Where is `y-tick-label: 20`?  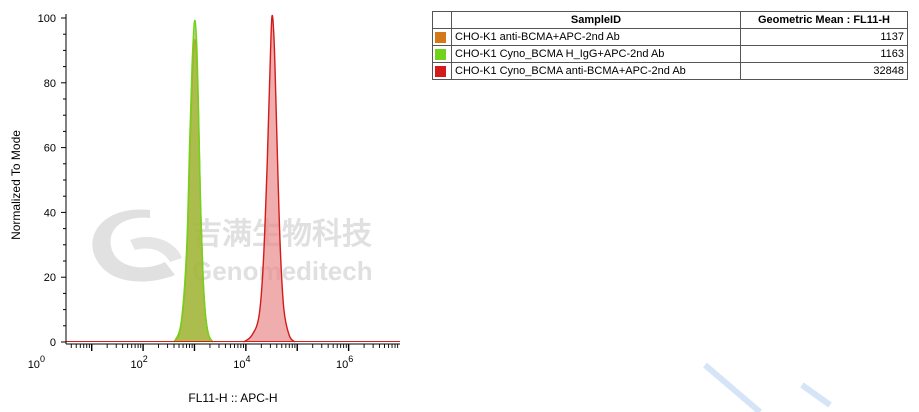
y-tick-label: 20 is located at coordinates (50, 278).